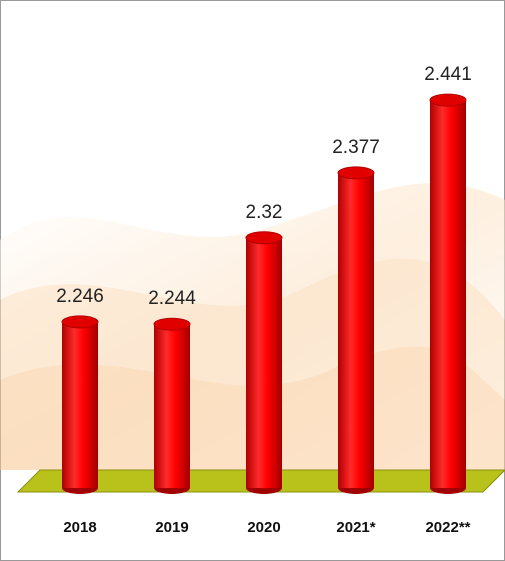  Describe the element at coordinates (172, 298) in the screenshot. I see `value-label: 2.244` at that location.